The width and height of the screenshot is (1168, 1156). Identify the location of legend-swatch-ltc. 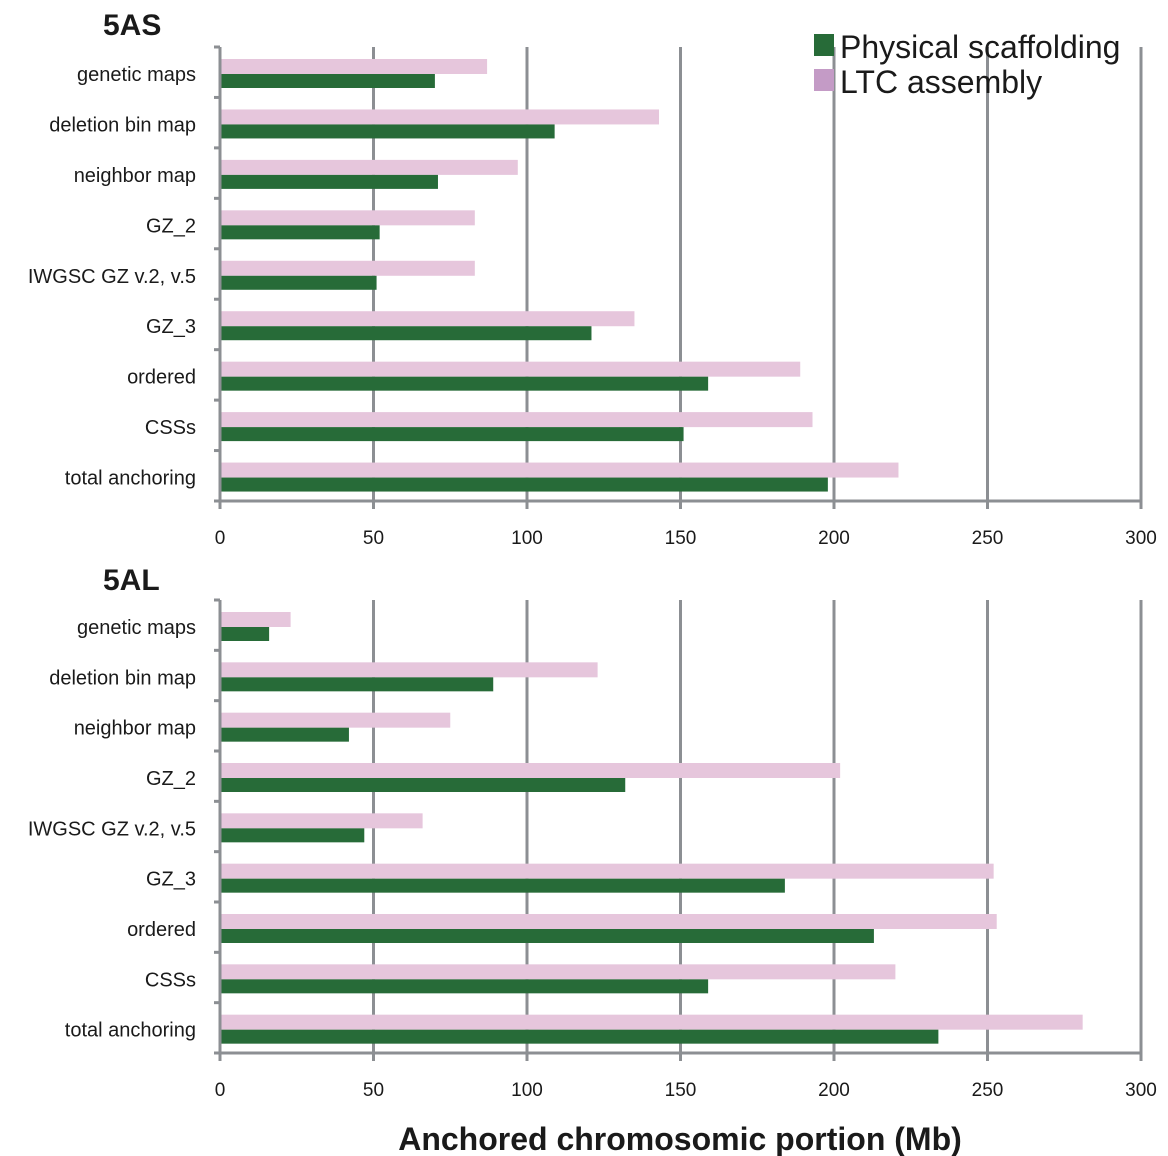
(824, 80).